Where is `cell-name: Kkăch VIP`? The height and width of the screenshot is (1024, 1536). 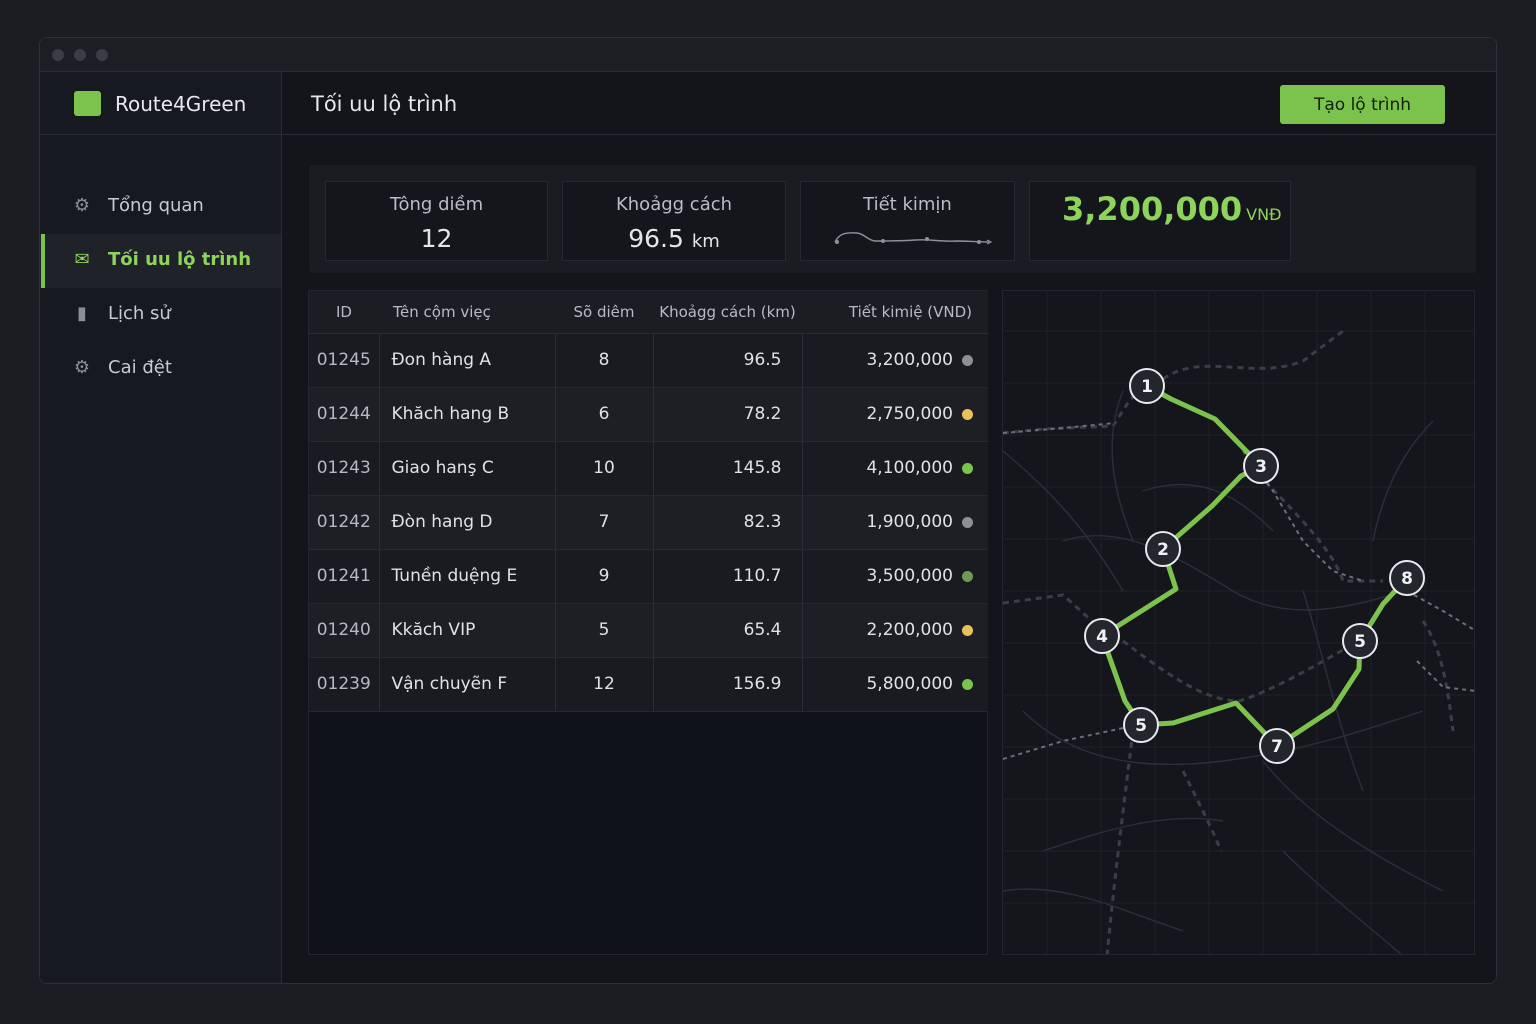 cell-name: Kkăch VIP is located at coordinates (467, 630).